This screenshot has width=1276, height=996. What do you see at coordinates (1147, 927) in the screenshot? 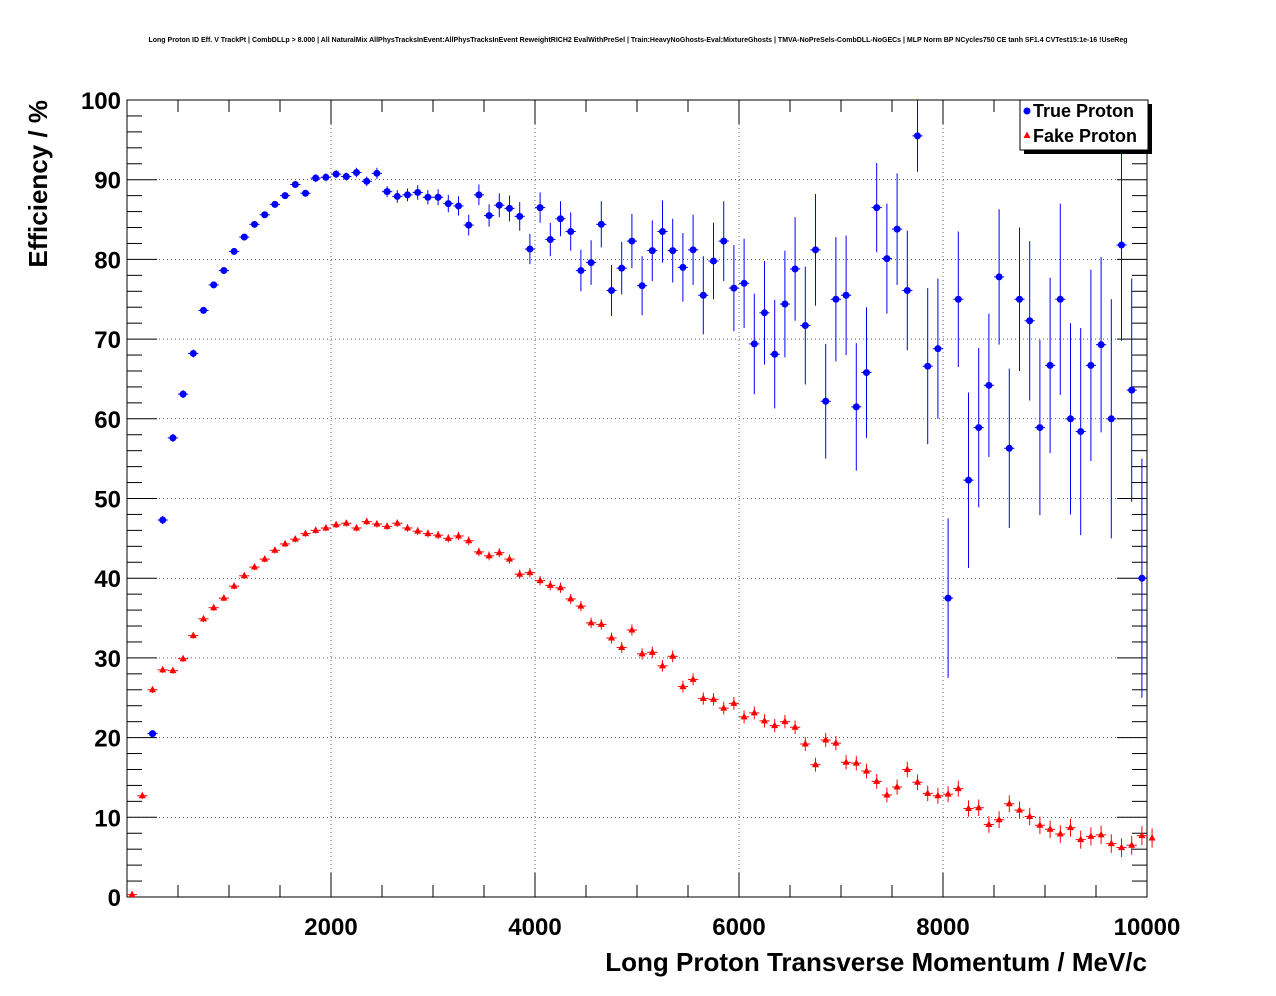
I see `x-tick-label: 10000` at bounding box center [1147, 927].